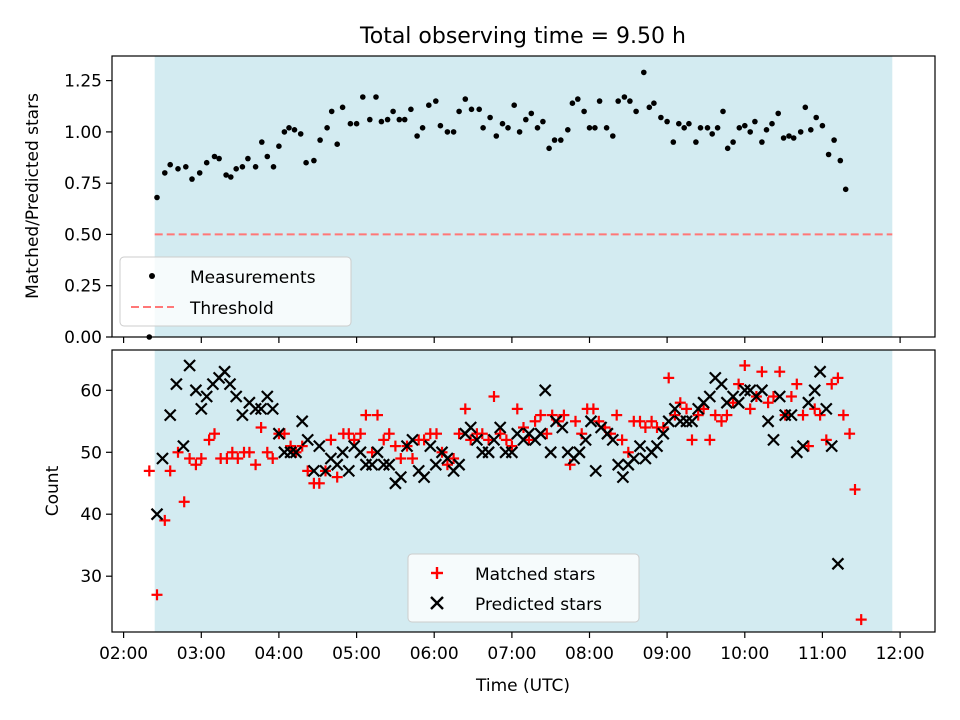 The height and width of the screenshot is (720, 960). Describe the element at coordinates (356, 654) in the screenshot. I see `time-x-tick-label: 05:00` at that location.